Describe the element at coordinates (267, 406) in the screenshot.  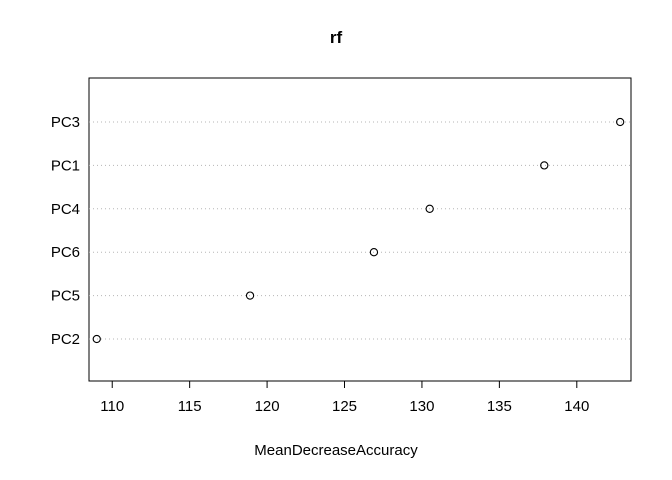
I see `x-tick-label: 120` at that location.